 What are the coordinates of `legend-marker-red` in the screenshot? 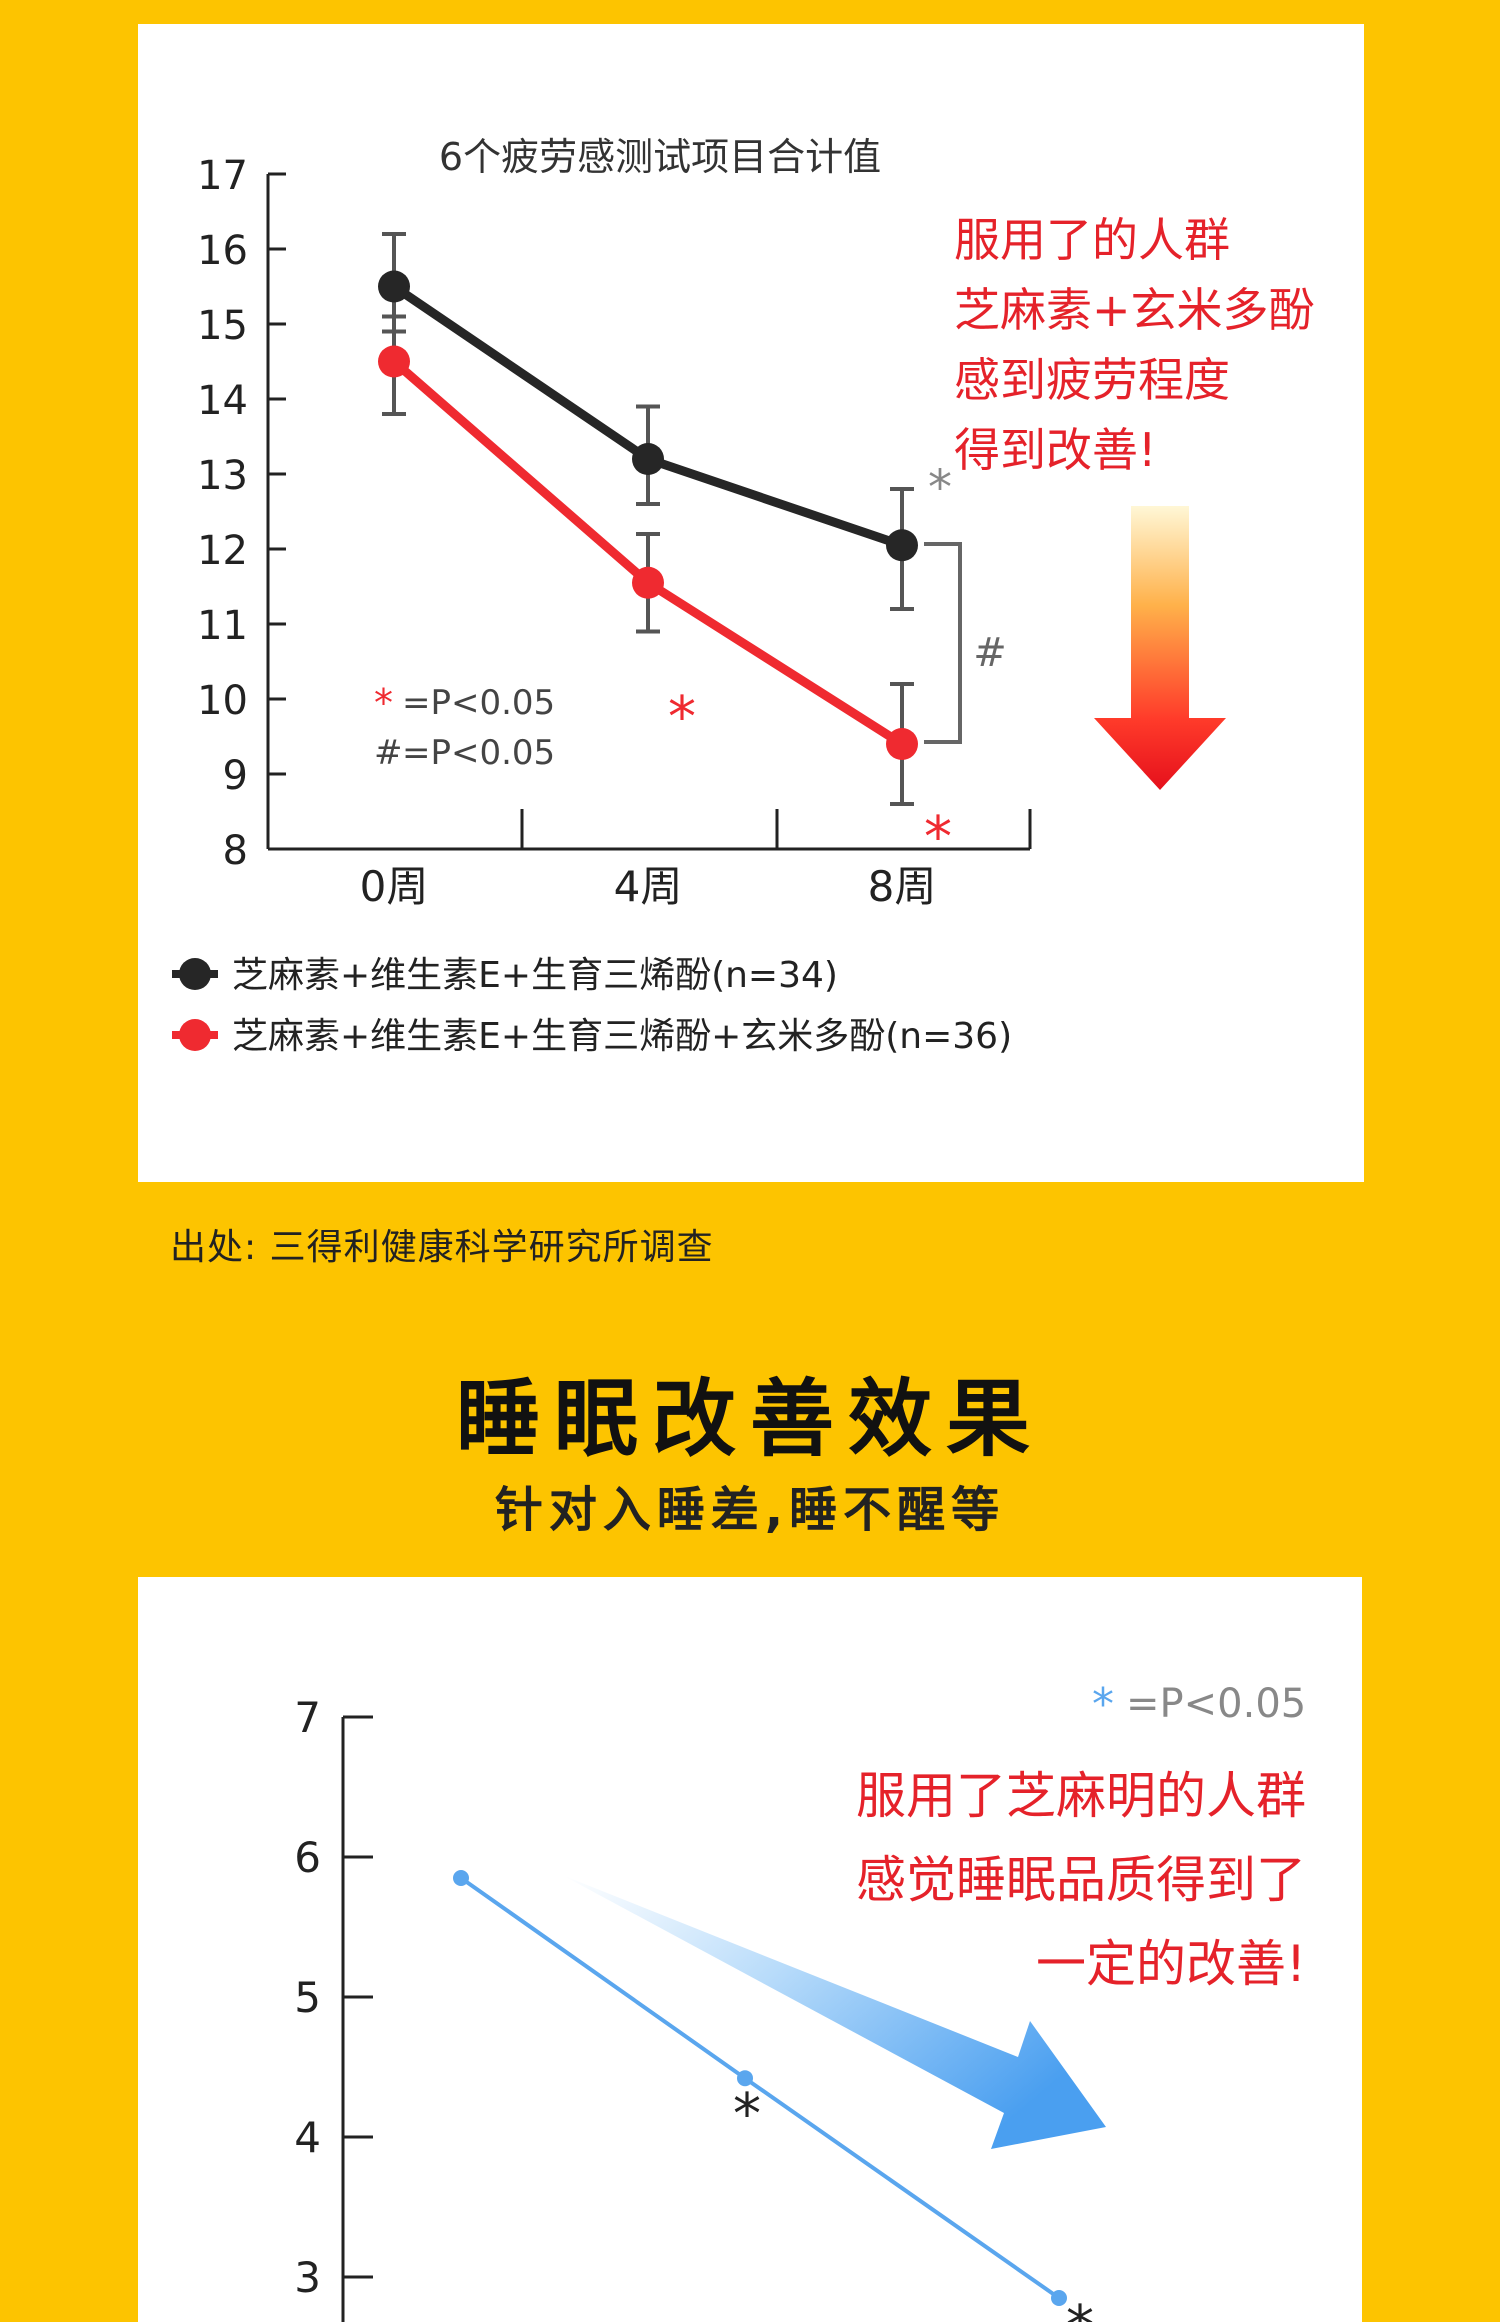 It's located at (195, 1035).